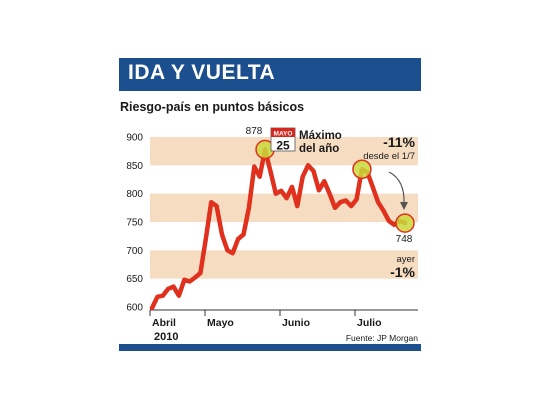  I want to click on x-axis-ticks: Abril Mayo Junio Julio, so click(265, 319).